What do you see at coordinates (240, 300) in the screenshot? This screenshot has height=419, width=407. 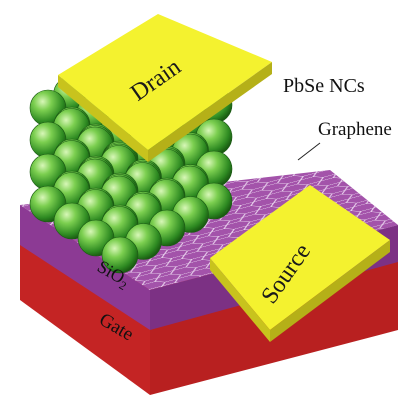 I see `source-front-face` at bounding box center [240, 300].